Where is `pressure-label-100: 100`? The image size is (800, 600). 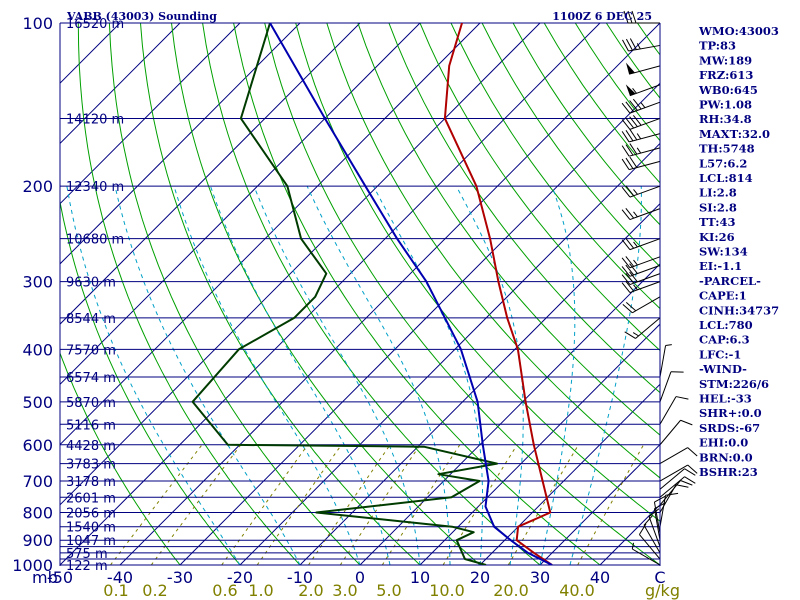 pressure-label-100: 100 is located at coordinates (37, 23).